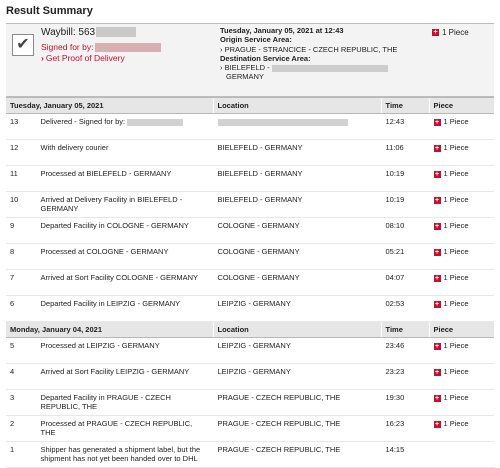 Image resolution: width=500 pixels, height=468 pixels. Describe the element at coordinates (404, 308) in the screenshot. I see `event-time: 02:53` at that location.